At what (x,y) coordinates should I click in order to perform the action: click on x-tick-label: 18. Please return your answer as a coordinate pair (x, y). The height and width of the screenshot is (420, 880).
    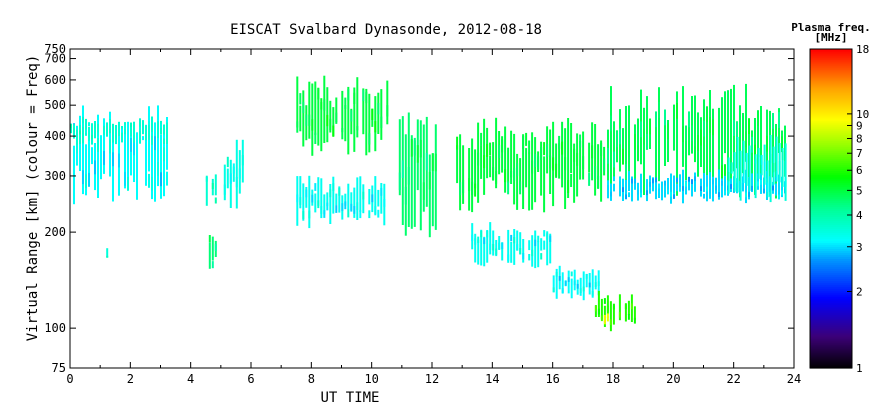
    Looking at the image, I should click on (613, 379).